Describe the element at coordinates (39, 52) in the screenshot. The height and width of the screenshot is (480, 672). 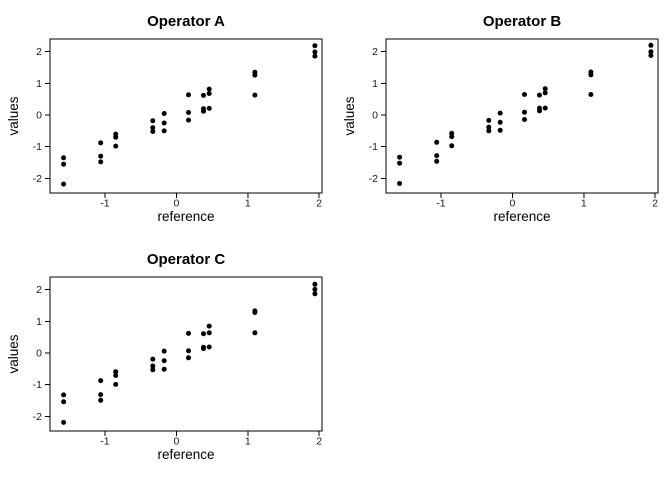
I see `y-tick-label: 2` at that location.